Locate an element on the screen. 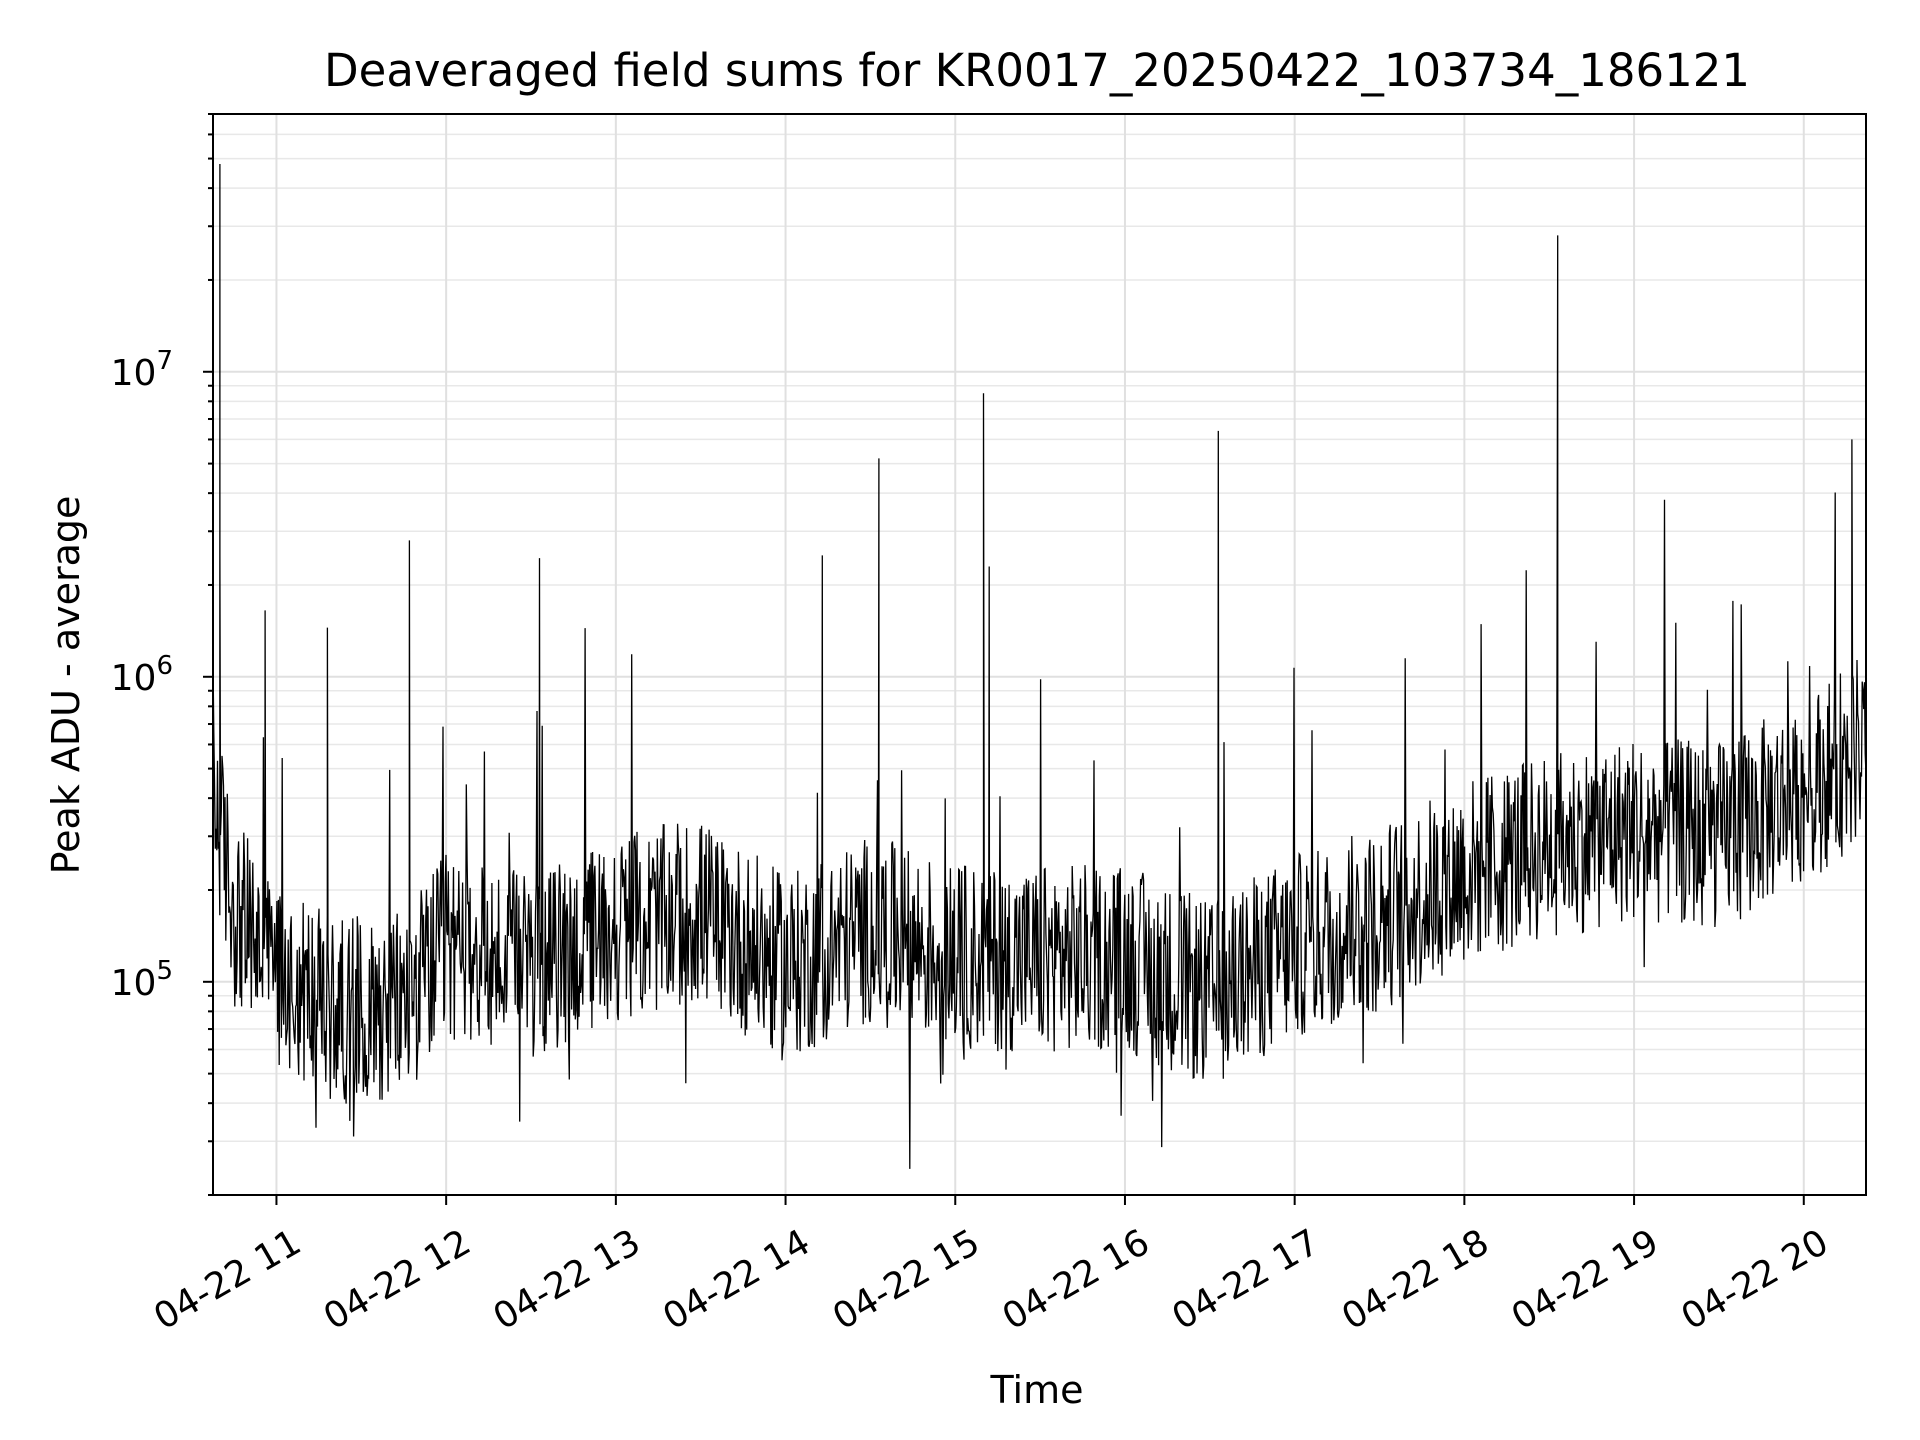  y-axis-label: Peak ADU - average is located at coordinates (66, 685).